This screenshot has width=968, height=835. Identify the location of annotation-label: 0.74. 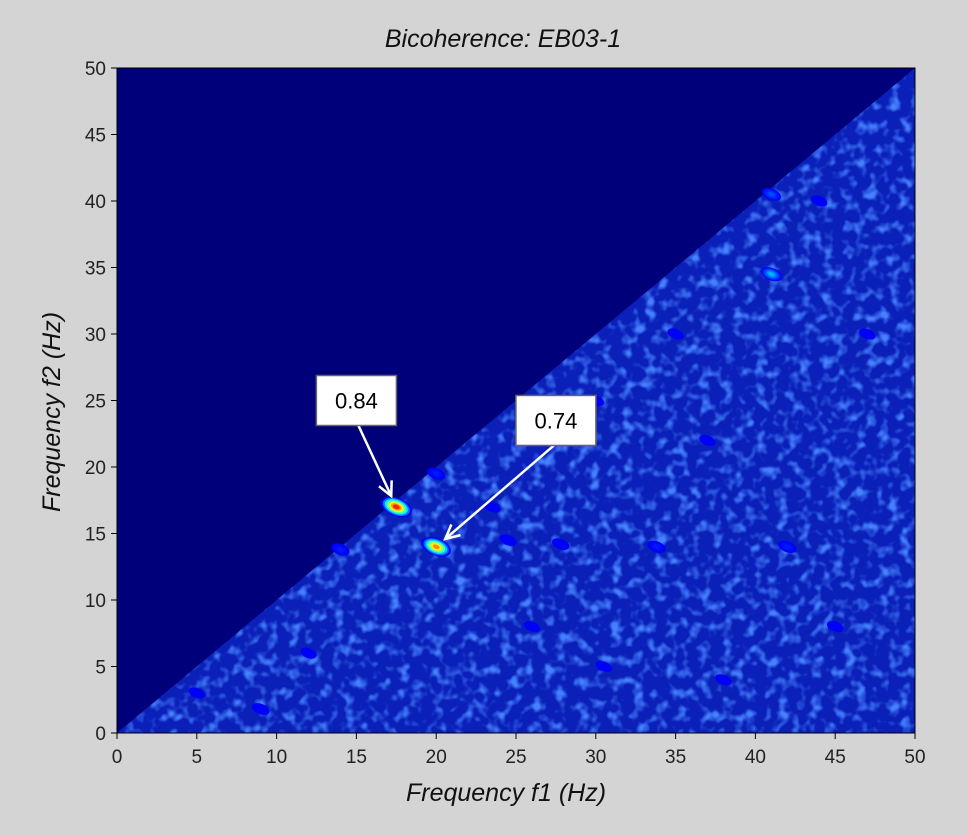
(555, 420).